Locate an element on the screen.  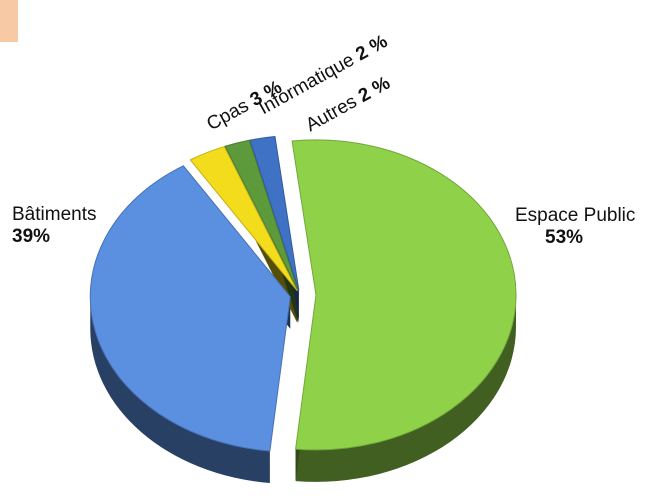
slice-label-espace-public: Espace Public 53% is located at coordinates (575, 227).